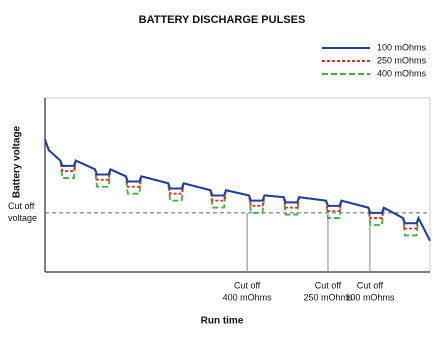 This screenshot has width=440, height=344. I want to click on annotation: 400 mOhms, so click(248, 297).